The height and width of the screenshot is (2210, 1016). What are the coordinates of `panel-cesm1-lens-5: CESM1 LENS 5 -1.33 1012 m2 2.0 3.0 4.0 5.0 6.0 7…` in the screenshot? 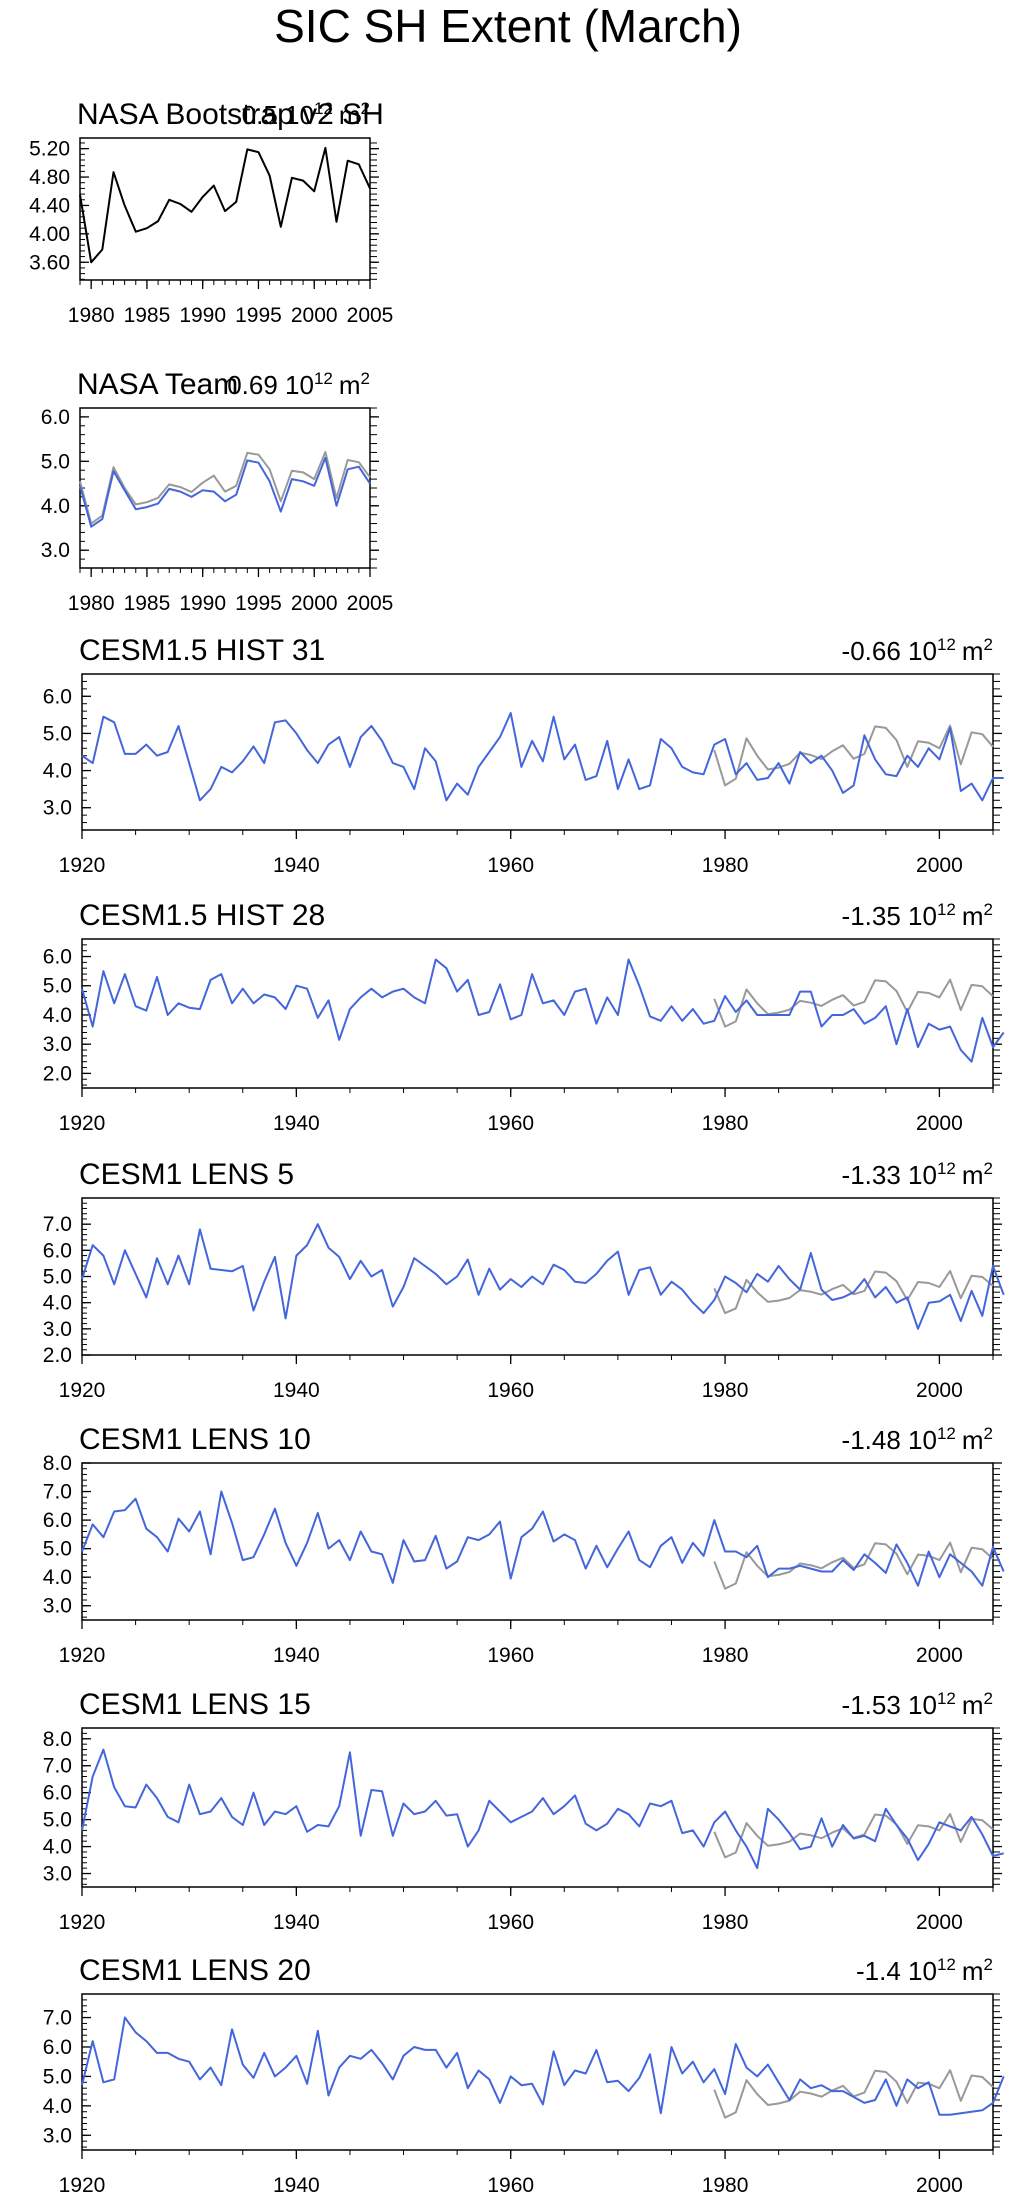 It's located at (524, 1280).